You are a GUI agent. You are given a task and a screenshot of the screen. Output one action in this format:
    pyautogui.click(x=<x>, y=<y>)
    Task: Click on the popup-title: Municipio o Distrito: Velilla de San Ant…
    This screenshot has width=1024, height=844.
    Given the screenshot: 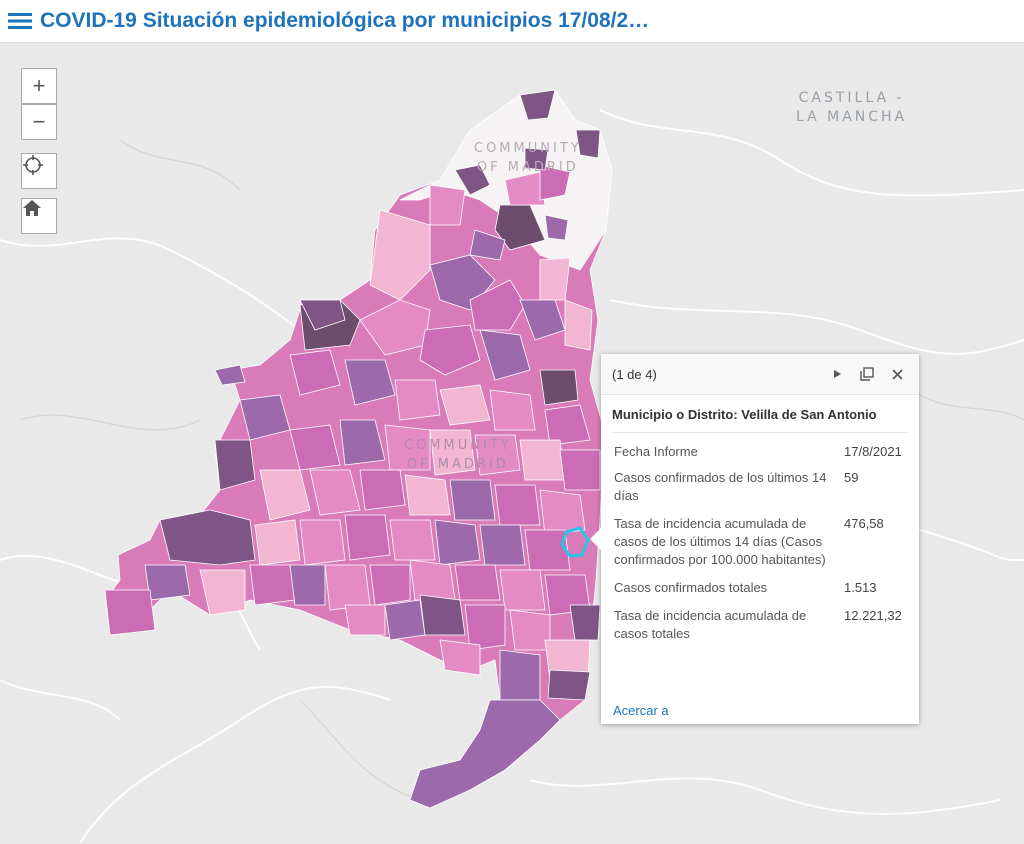 What is the action you would take?
    pyautogui.click(x=760, y=420)
    